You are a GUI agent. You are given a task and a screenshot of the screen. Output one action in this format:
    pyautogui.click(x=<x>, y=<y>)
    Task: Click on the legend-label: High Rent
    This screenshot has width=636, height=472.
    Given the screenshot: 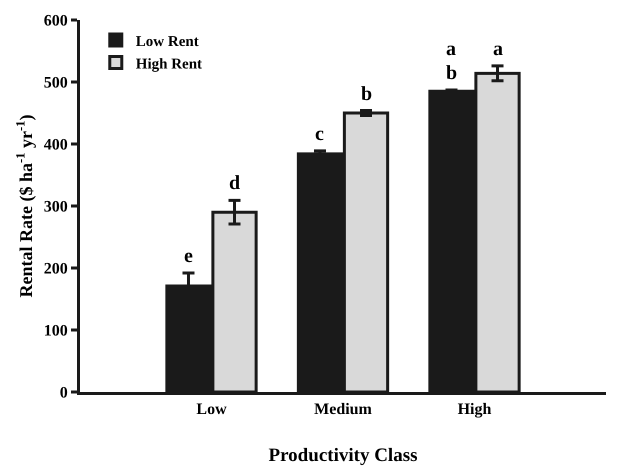 What is the action you would take?
    pyautogui.click(x=169, y=64)
    